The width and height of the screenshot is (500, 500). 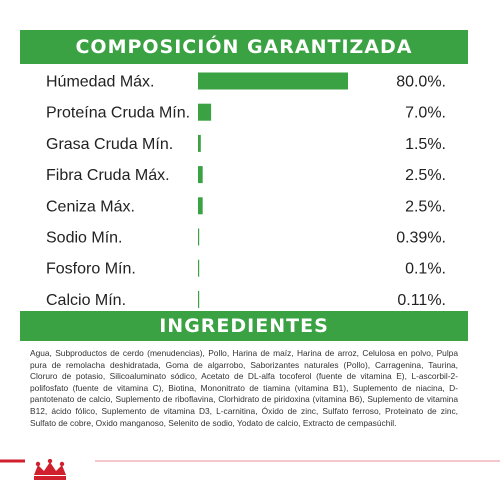 What do you see at coordinates (421, 300) in the screenshot?
I see `value-label: 0.11%.` at bounding box center [421, 300].